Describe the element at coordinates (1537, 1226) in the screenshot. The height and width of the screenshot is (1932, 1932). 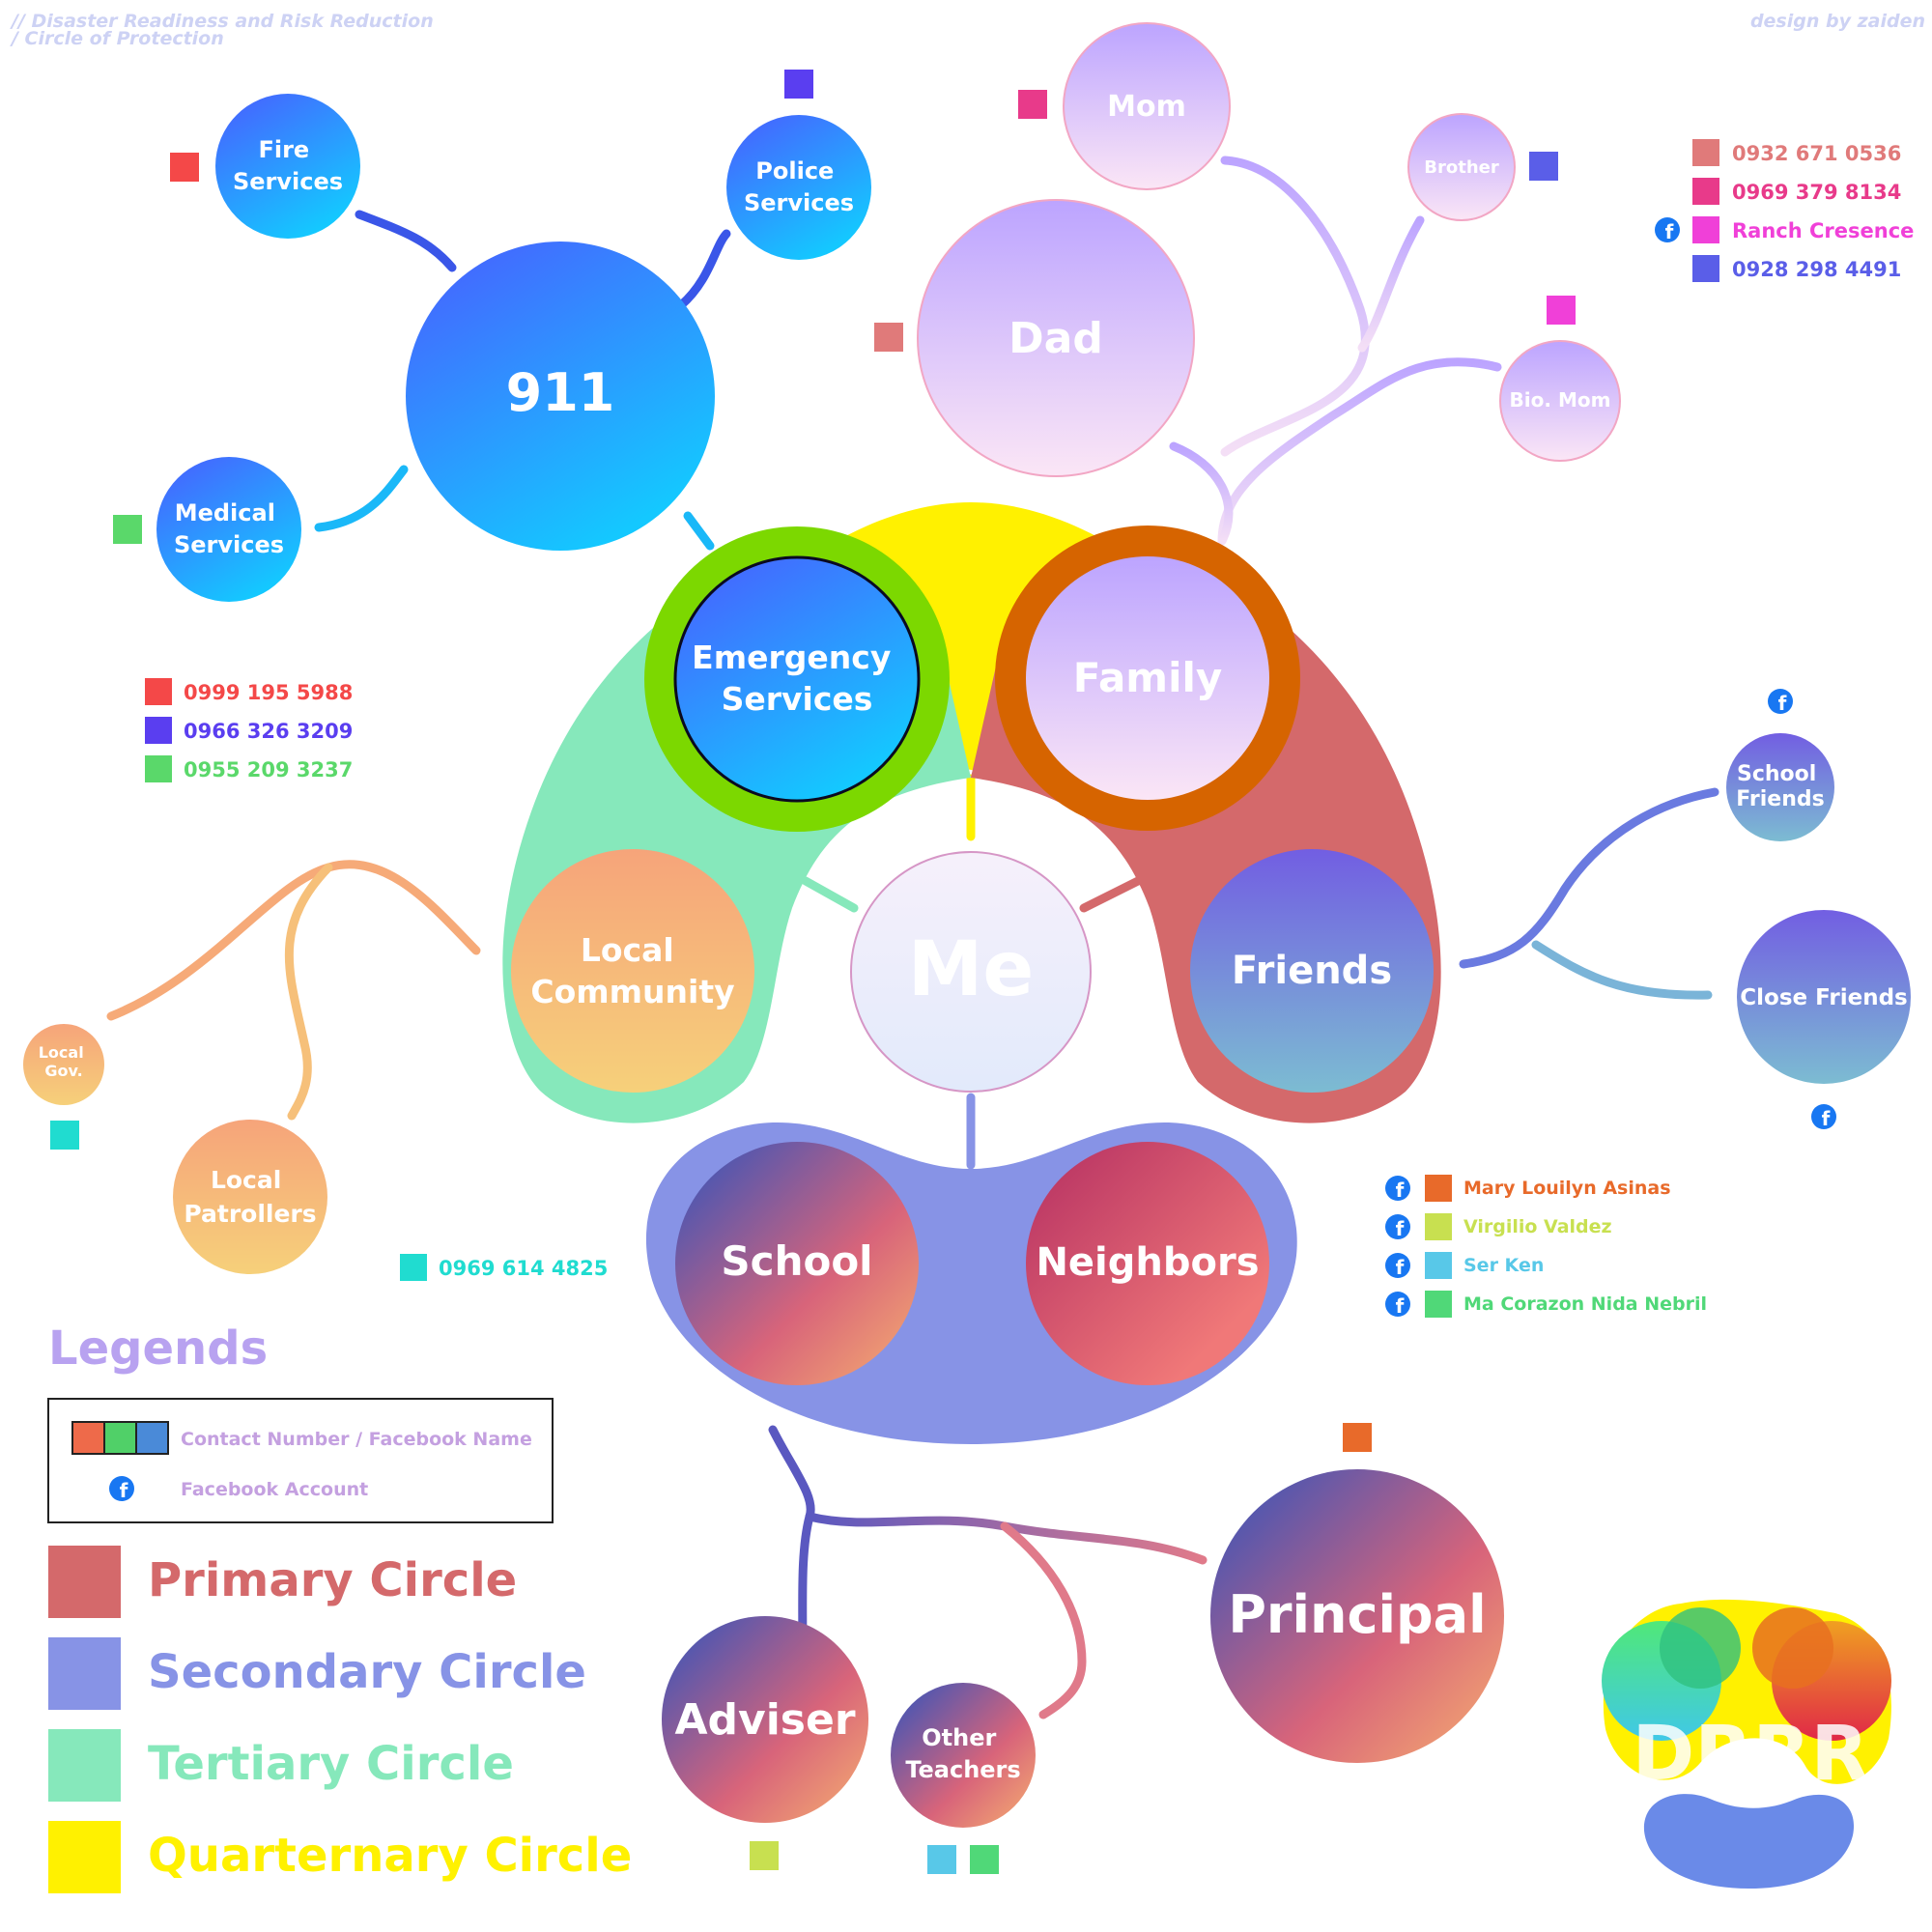
I see `facebook-name: Virgilio Valdez` at that location.